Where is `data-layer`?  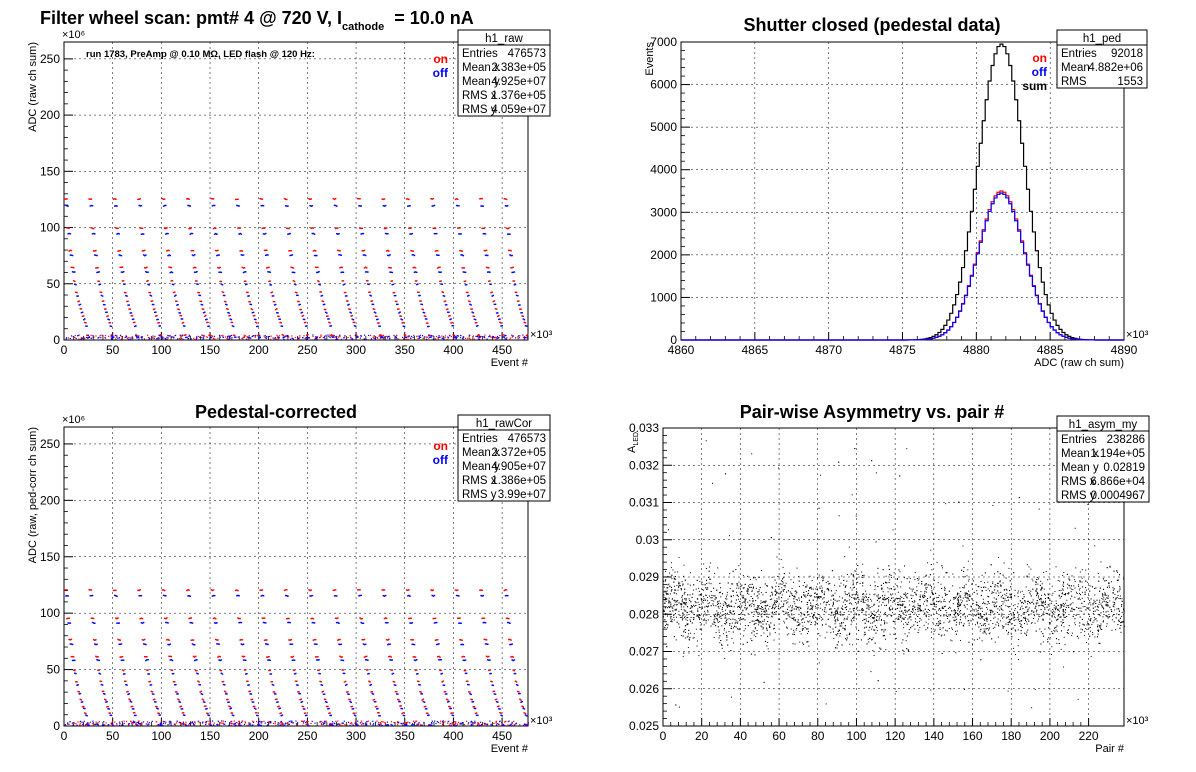
data-layer is located at coordinates (297, 658).